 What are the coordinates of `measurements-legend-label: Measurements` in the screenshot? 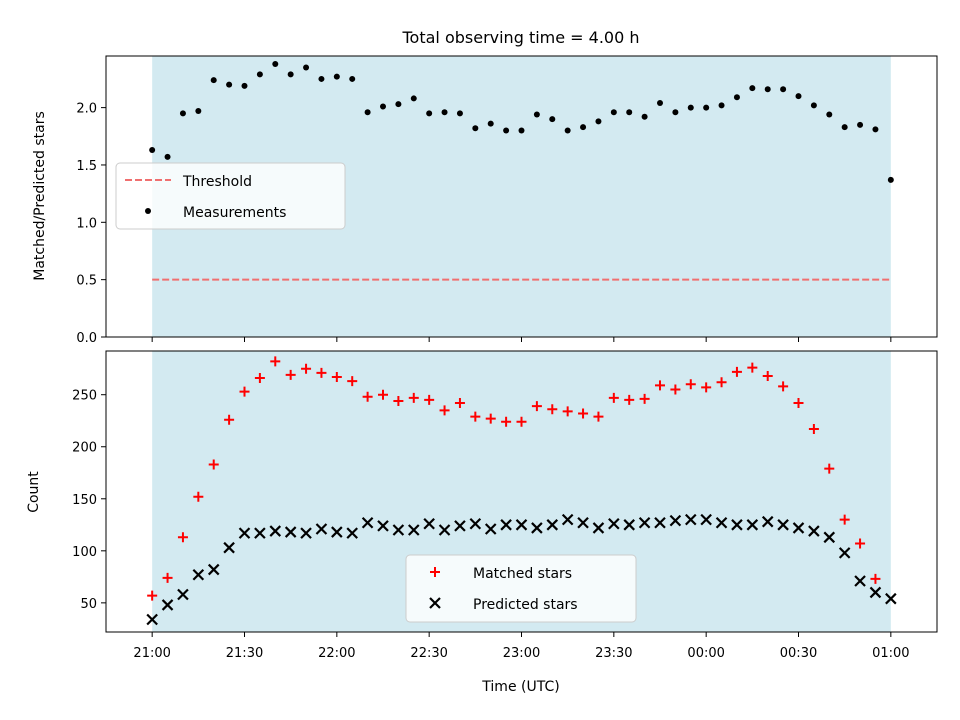 It's located at (234, 213).